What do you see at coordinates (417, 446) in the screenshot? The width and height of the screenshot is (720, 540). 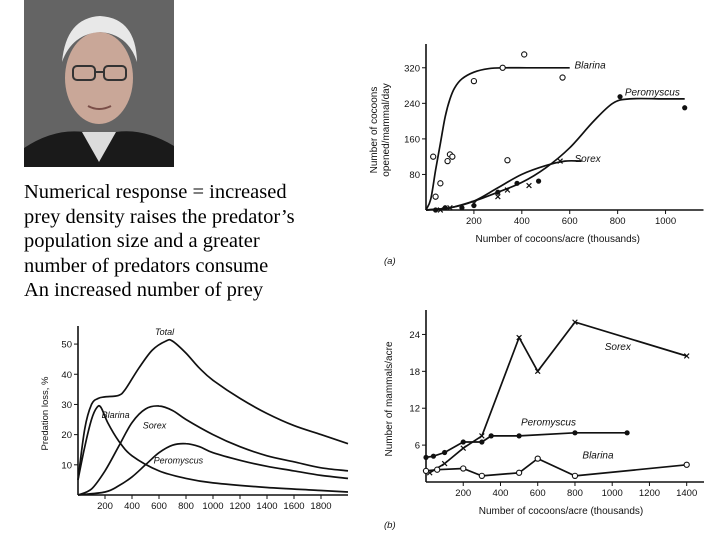 I see `y-tick-label: 6` at bounding box center [417, 446].